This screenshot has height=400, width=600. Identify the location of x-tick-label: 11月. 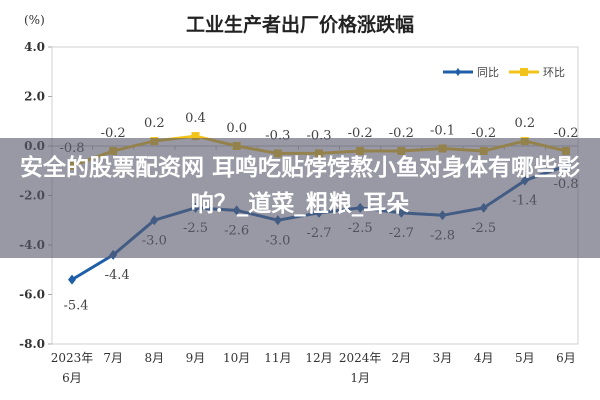
(277, 358).